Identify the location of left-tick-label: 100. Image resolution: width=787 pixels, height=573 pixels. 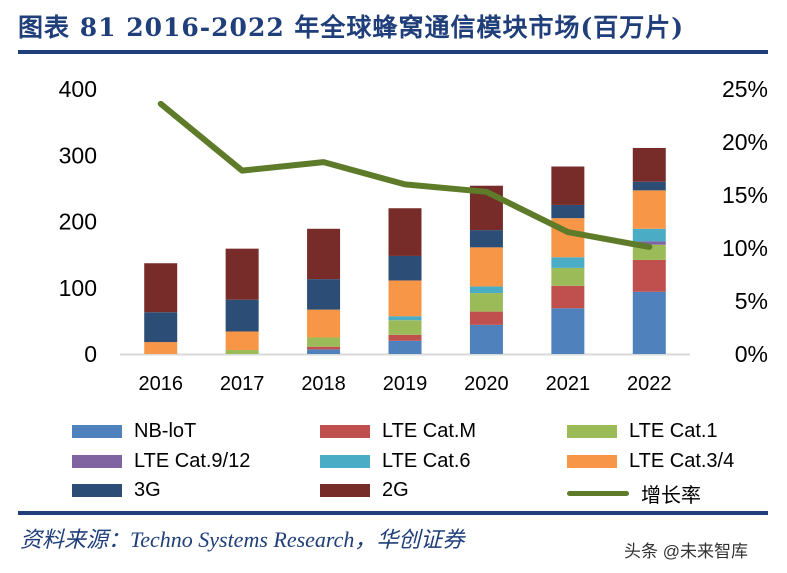
(78, 288).